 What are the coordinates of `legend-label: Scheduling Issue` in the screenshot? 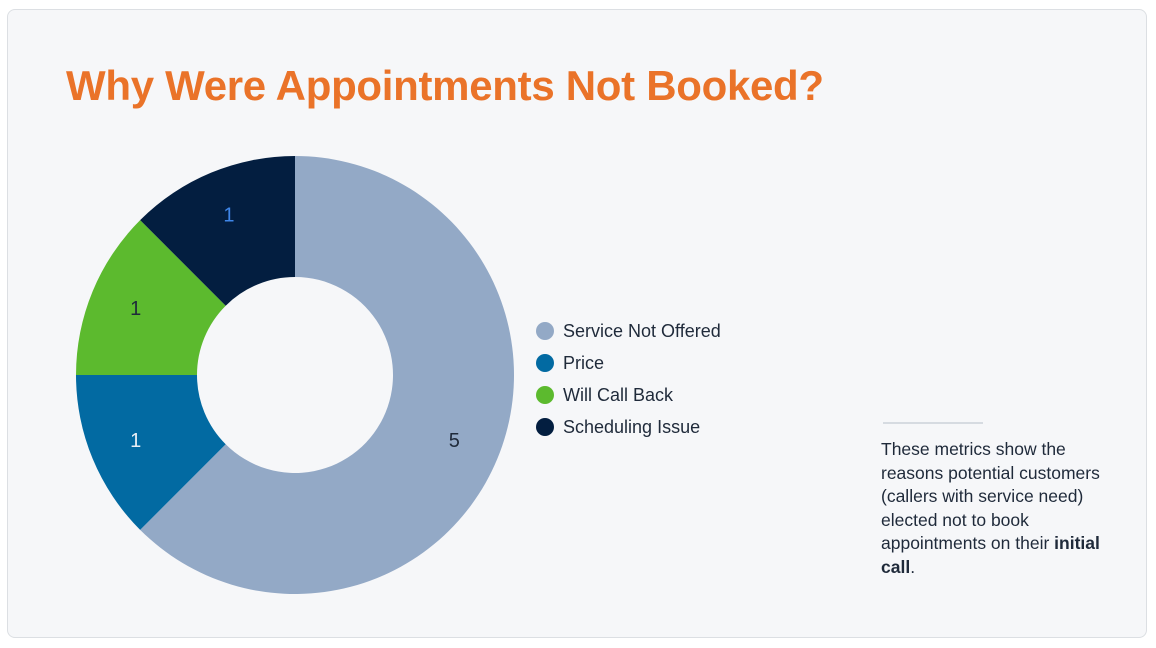 It's located at (632, 426).